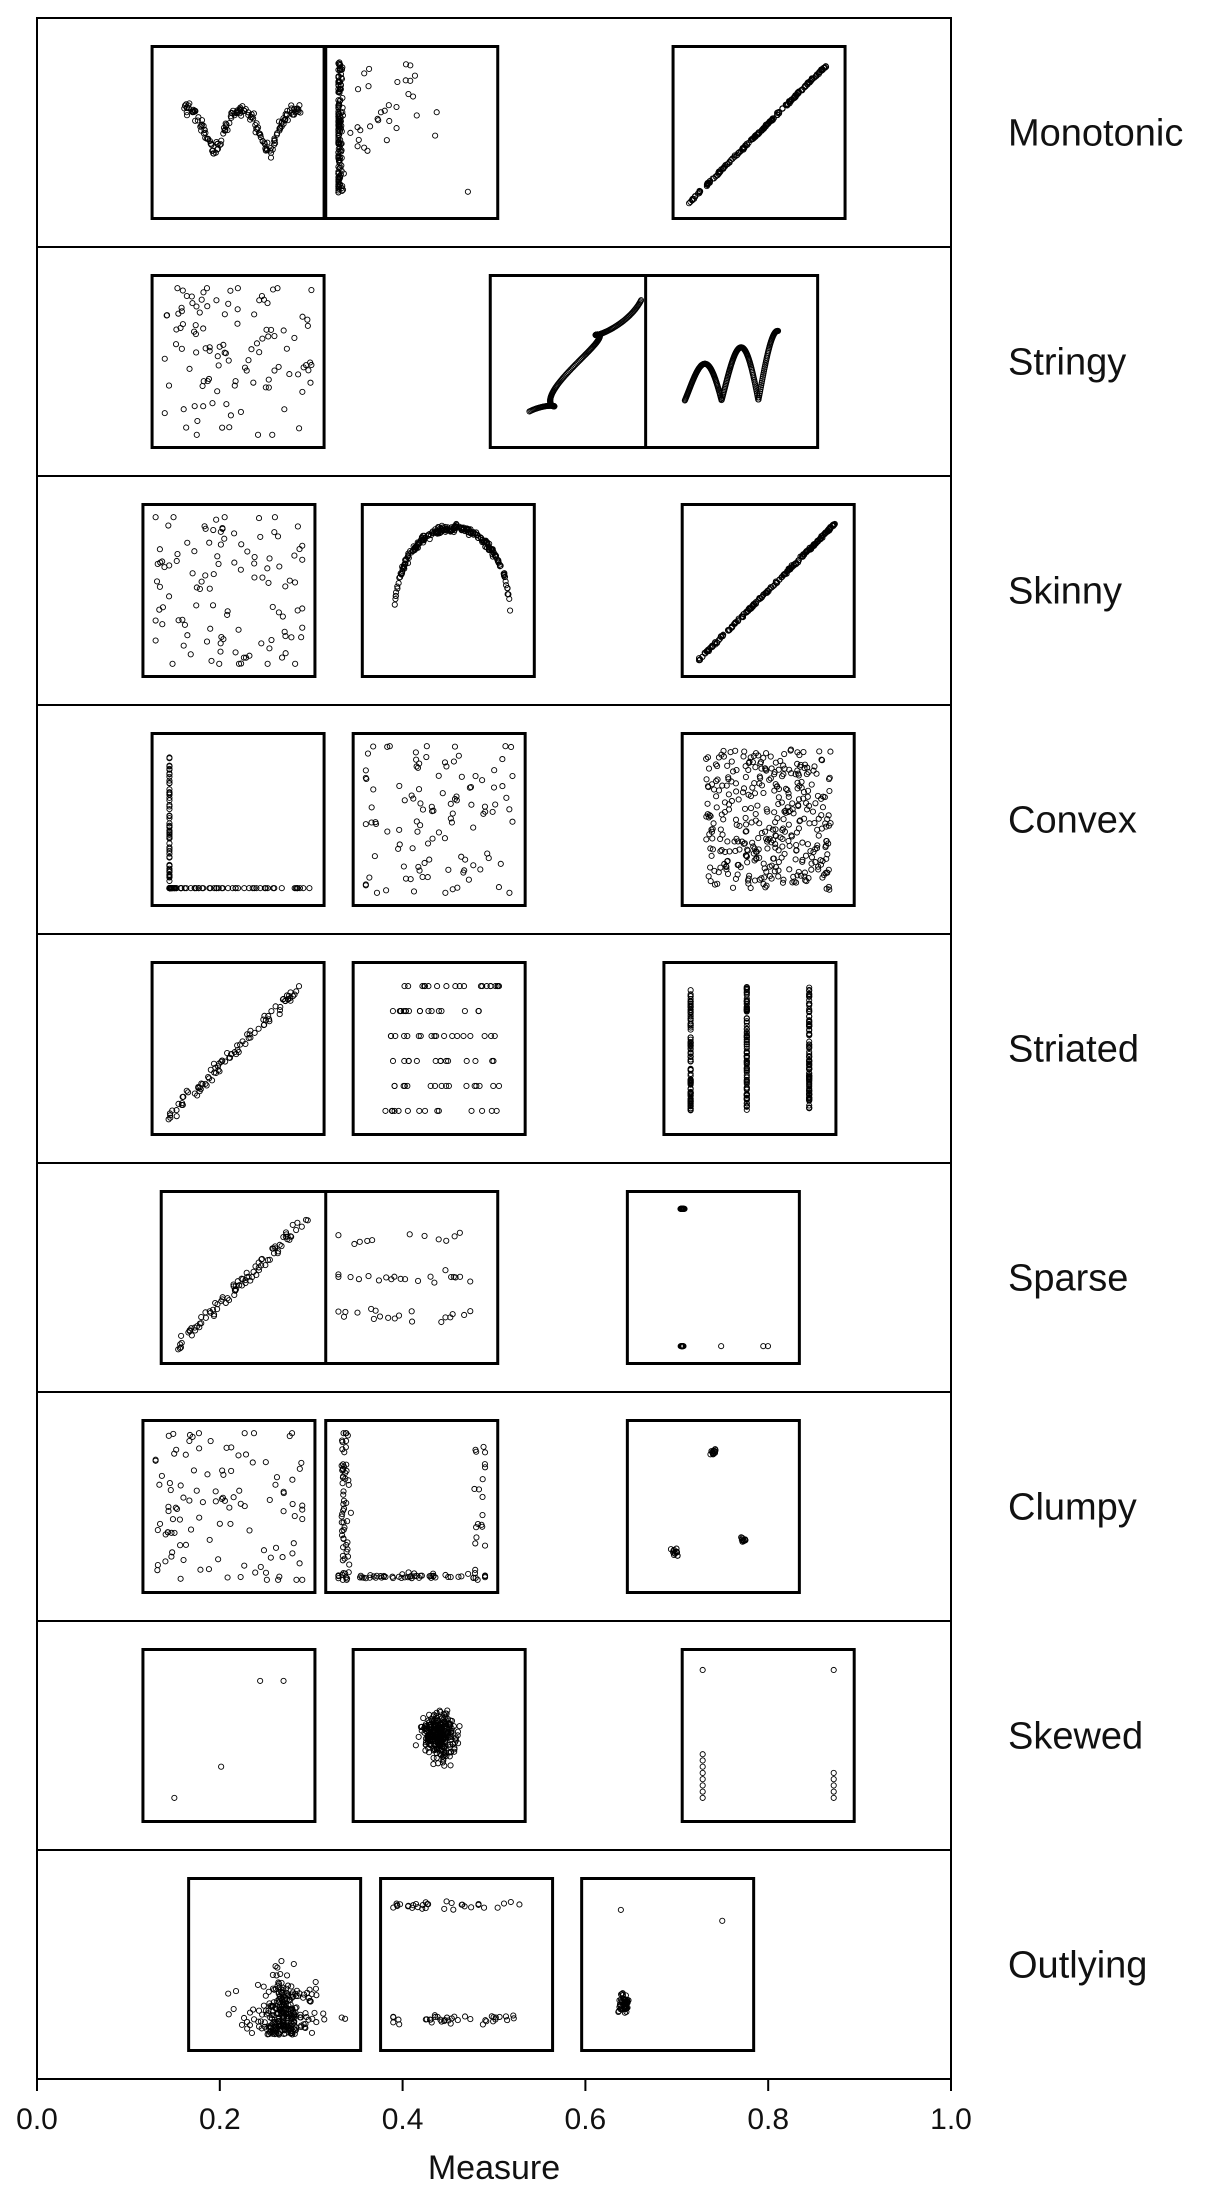  What do you see at coordinates (1077, 1966) in the screenshot?
I see `row-label: Outlying` at bounding box center [1077, 1966].